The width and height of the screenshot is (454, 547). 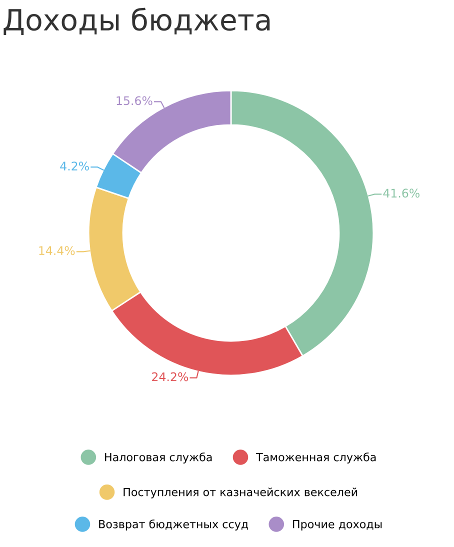 What do you see at coordinates (173, 525) in the screenshot?
I see `legend-label: Возврат бюджетных ссуд` at bounding box center [173, 525].